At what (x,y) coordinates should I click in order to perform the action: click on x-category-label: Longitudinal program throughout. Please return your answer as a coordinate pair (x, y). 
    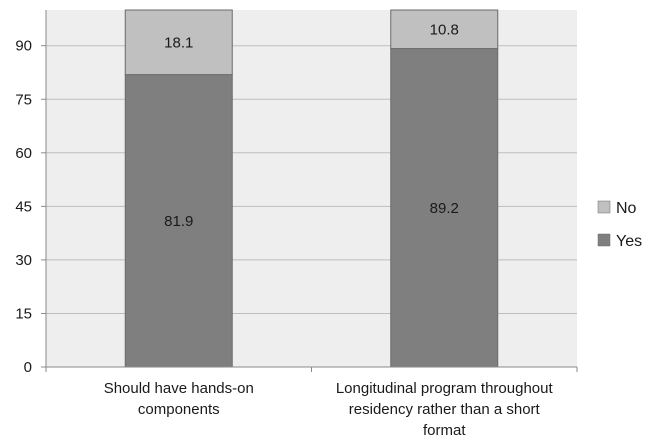
    Looking at the image, I should click on (445, 388).